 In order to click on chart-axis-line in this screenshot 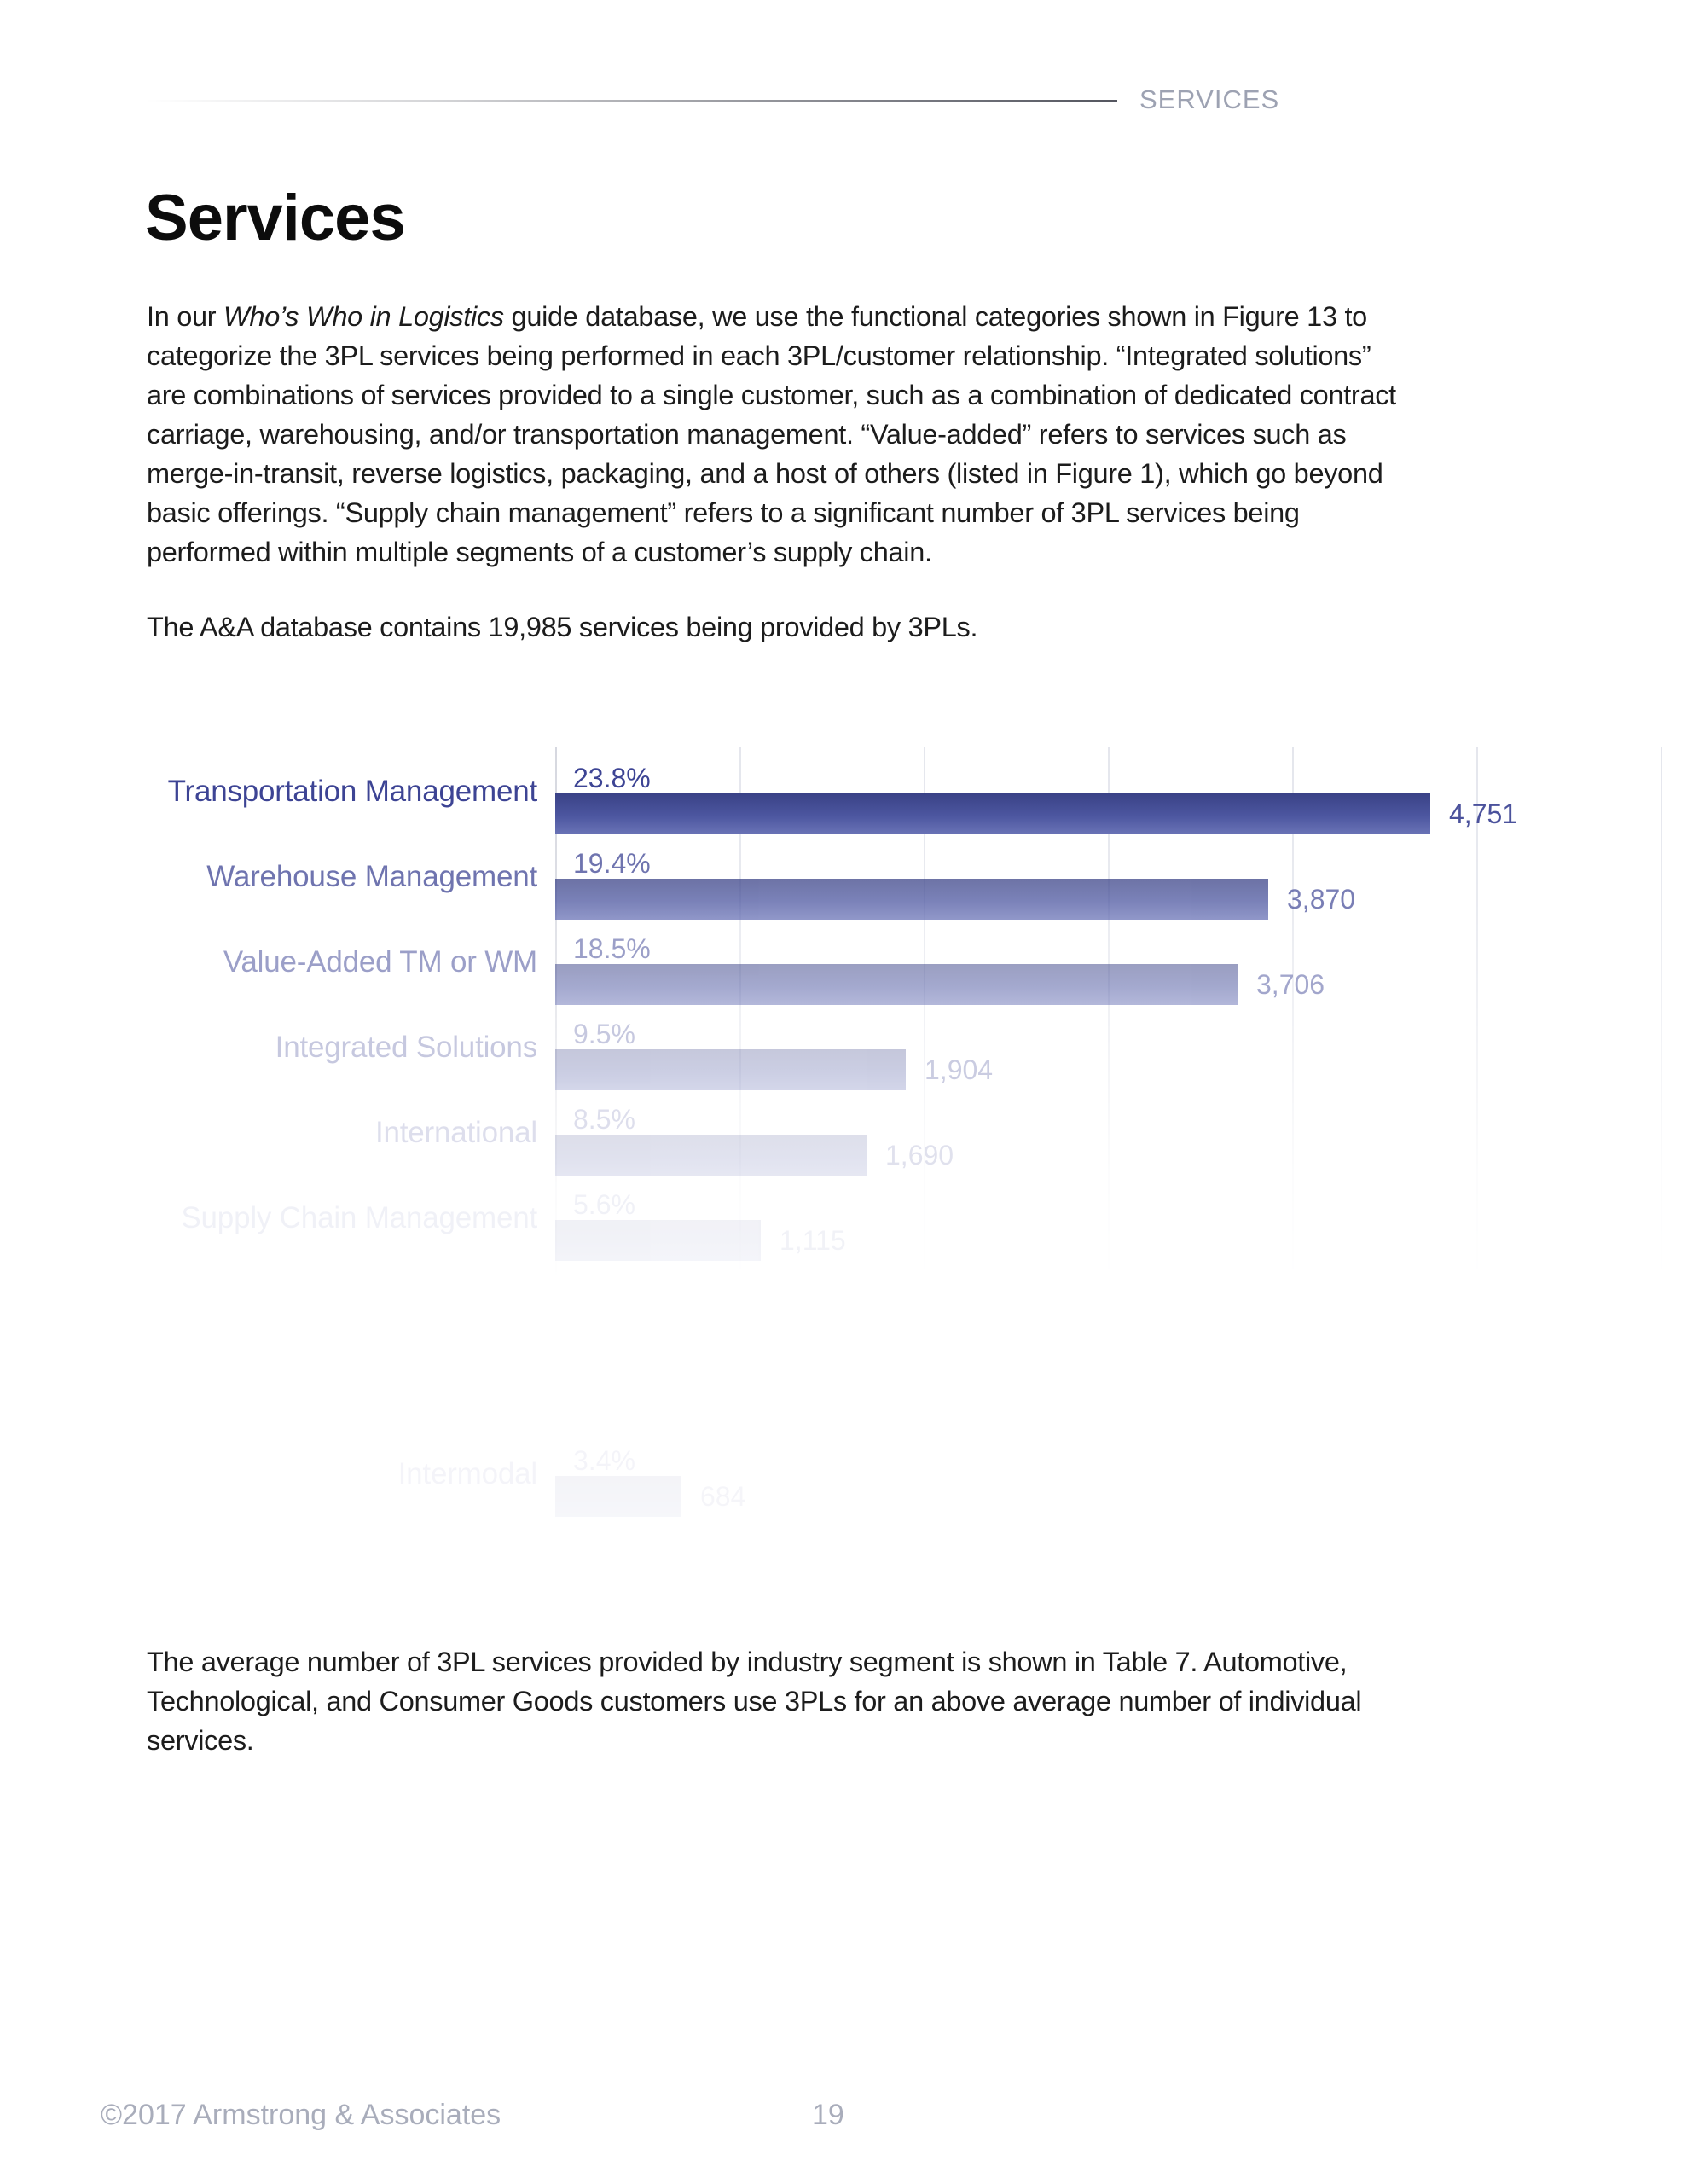, I will do `click(556, 1131)`.